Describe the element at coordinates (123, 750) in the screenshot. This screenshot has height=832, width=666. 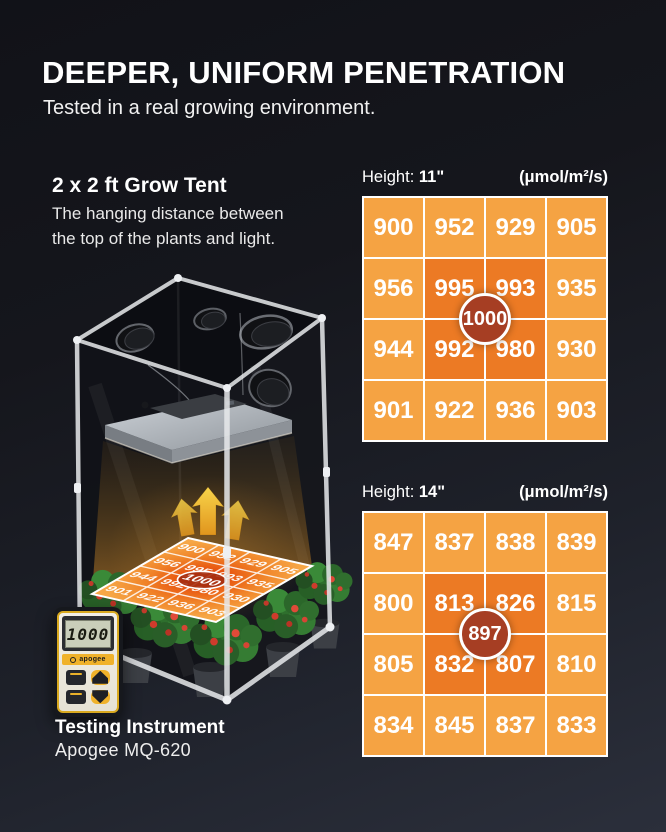
I see `instrument-model: Apogee MQ-620` at that location.